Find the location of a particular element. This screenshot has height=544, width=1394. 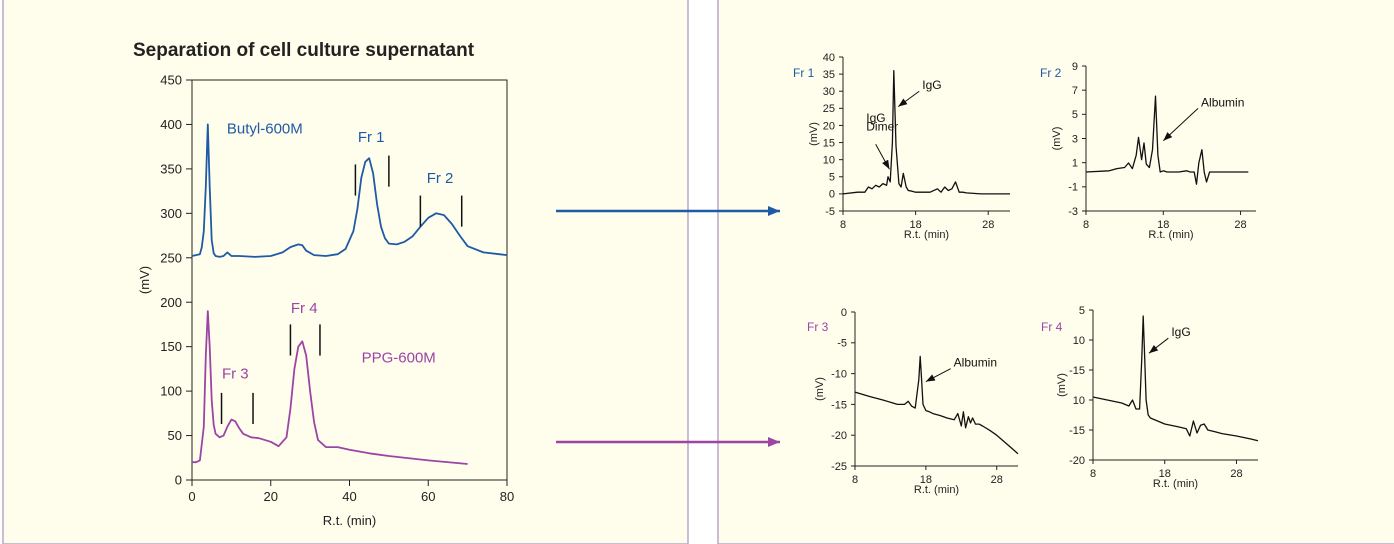

y-tick-label: 300 is located at coordinates (171, 213).